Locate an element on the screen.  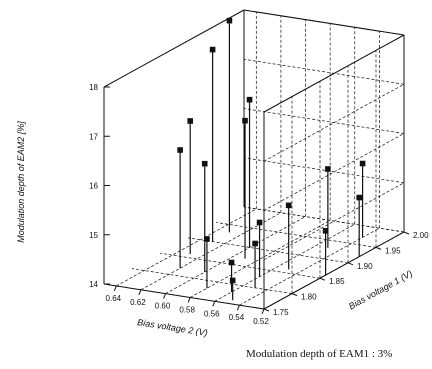
z-tick-label: 14 is located at coordinates (93, 284).